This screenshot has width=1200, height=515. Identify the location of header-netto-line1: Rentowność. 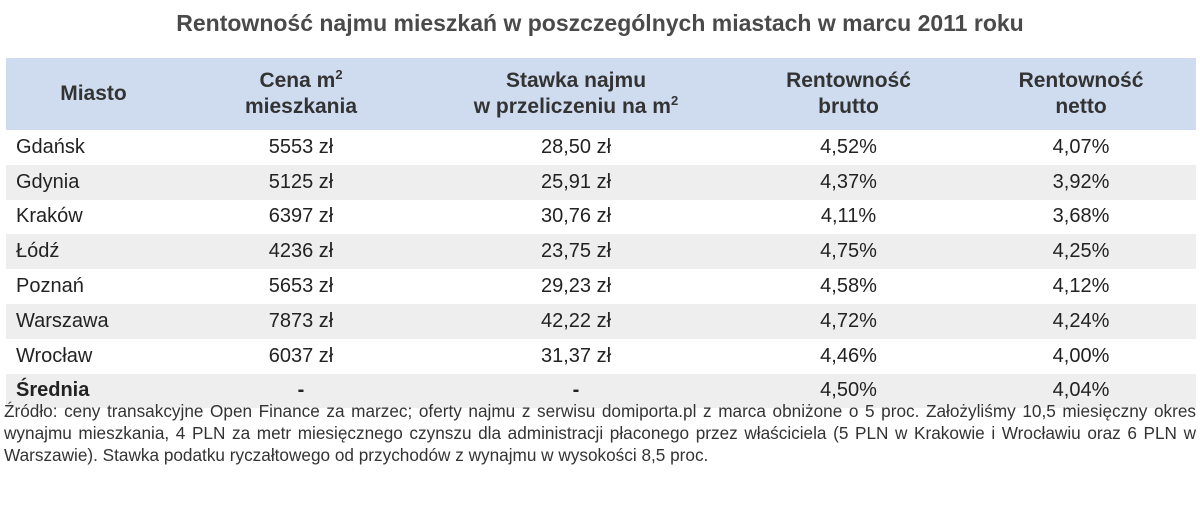
(1081, 80).